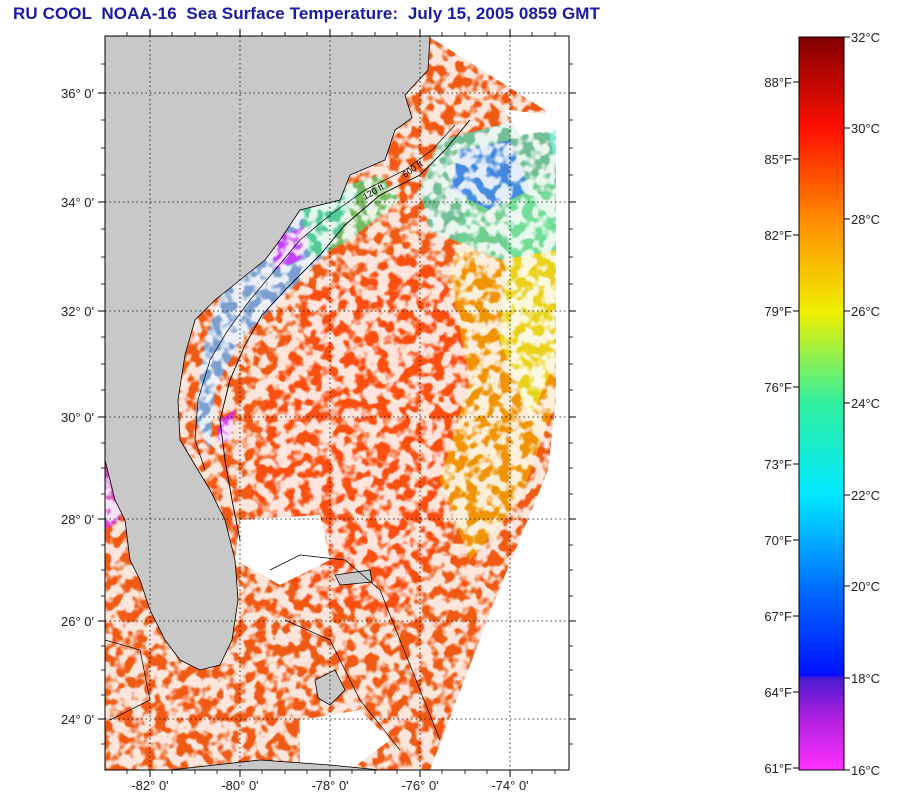 This screenshot has width=897, height=801. I want to click on lon-label-74: -74° 0', so click(510, 785).